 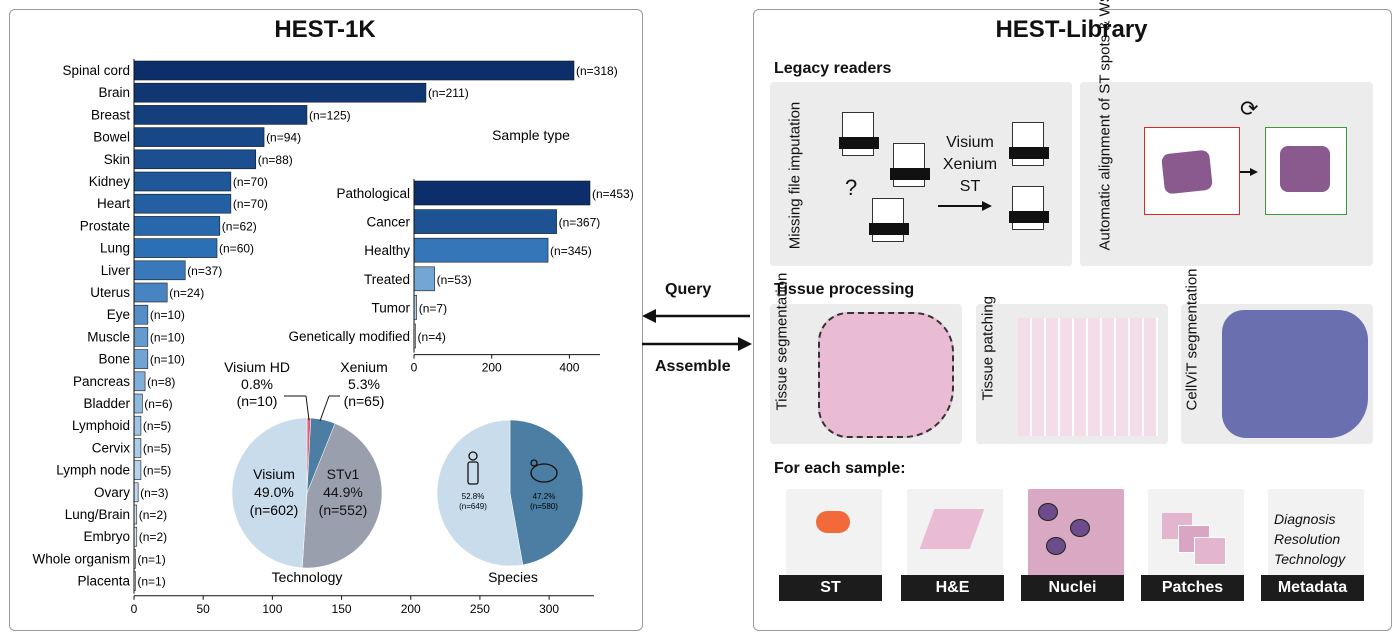 I want to click on patch-tile-icon, so click(x=1210, y=551).